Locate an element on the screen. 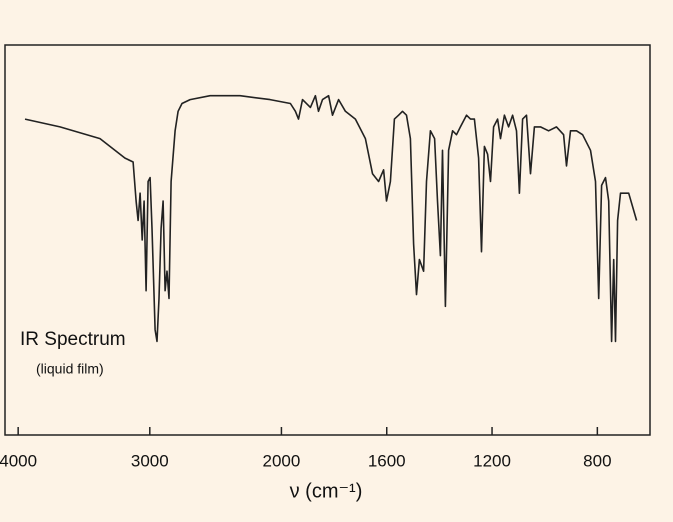  annotation: IR Spectrum is located at coordinates (73, 339).